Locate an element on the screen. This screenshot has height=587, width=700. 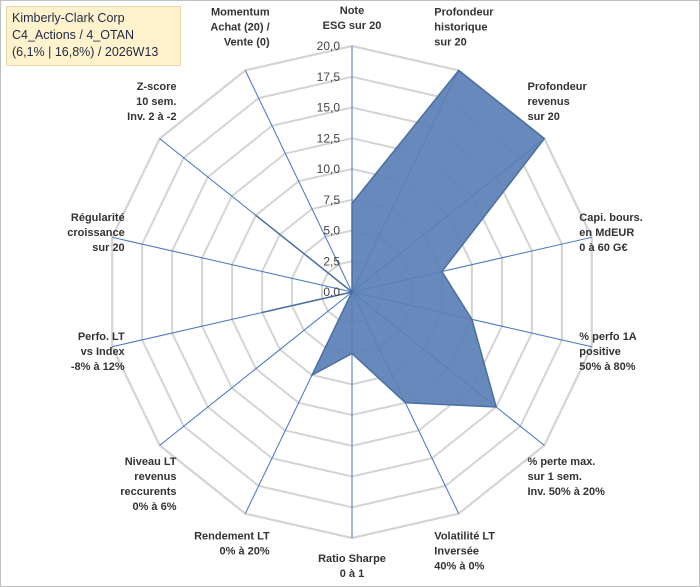
axis-label-11-line-1: croissance is located at coordinates (95, 233).